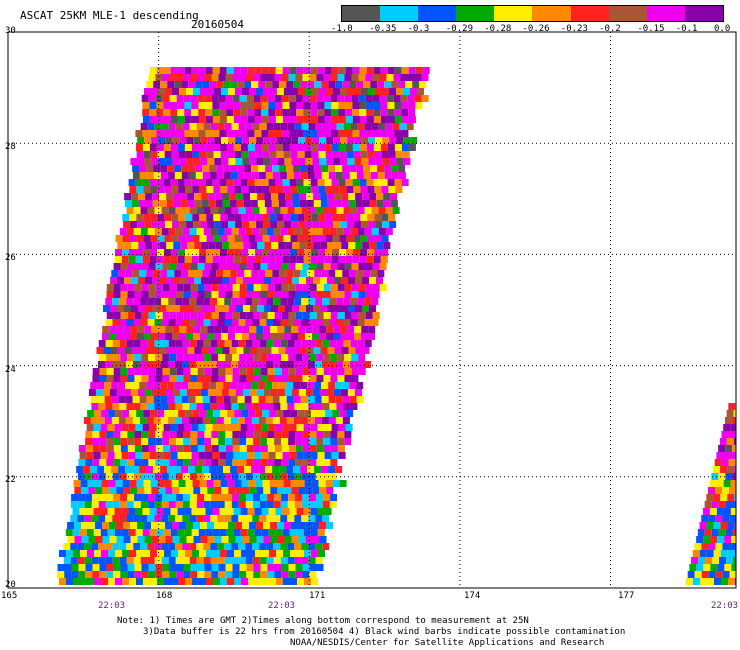  I want to click on colorbar-label: -0.2, so click(610, 29).